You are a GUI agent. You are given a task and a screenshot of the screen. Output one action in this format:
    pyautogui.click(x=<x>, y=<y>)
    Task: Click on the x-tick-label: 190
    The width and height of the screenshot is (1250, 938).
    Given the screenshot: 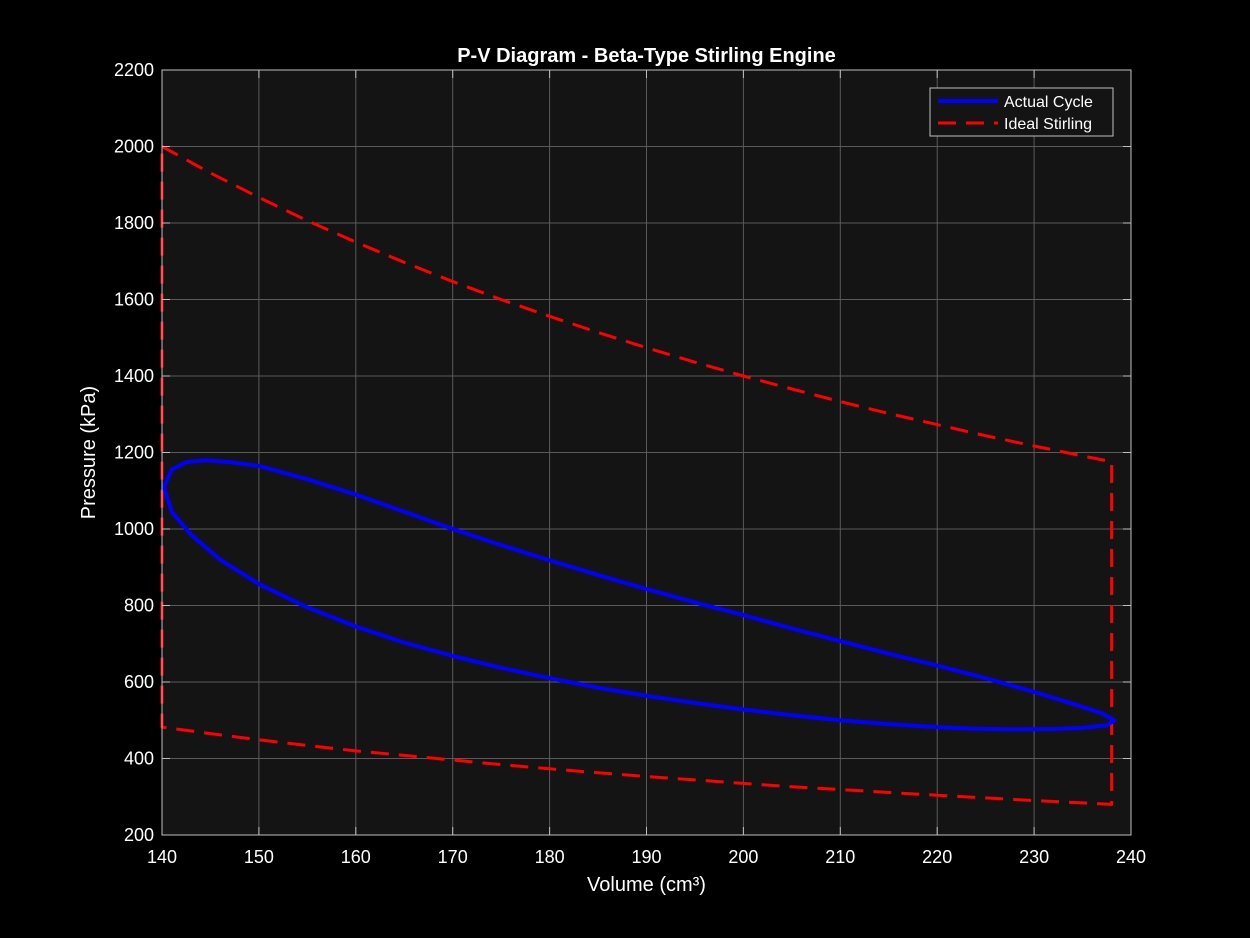 What is the action you would take?
    pyautogui.click(x=646, y=857)
    